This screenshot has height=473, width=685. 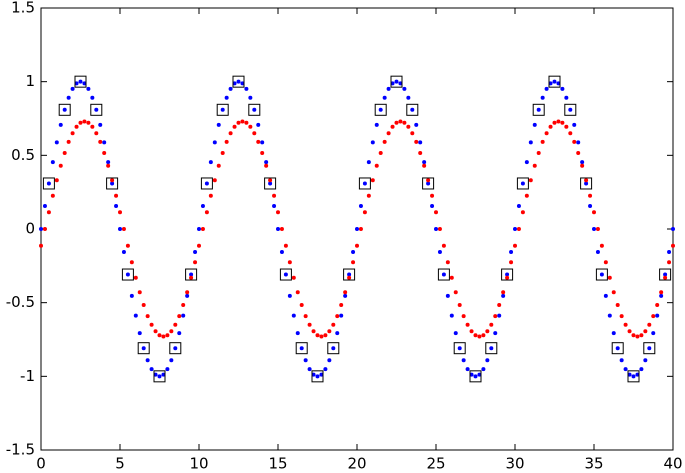 I want to click on x-tick-label: 5, so click(x=120, y=464).